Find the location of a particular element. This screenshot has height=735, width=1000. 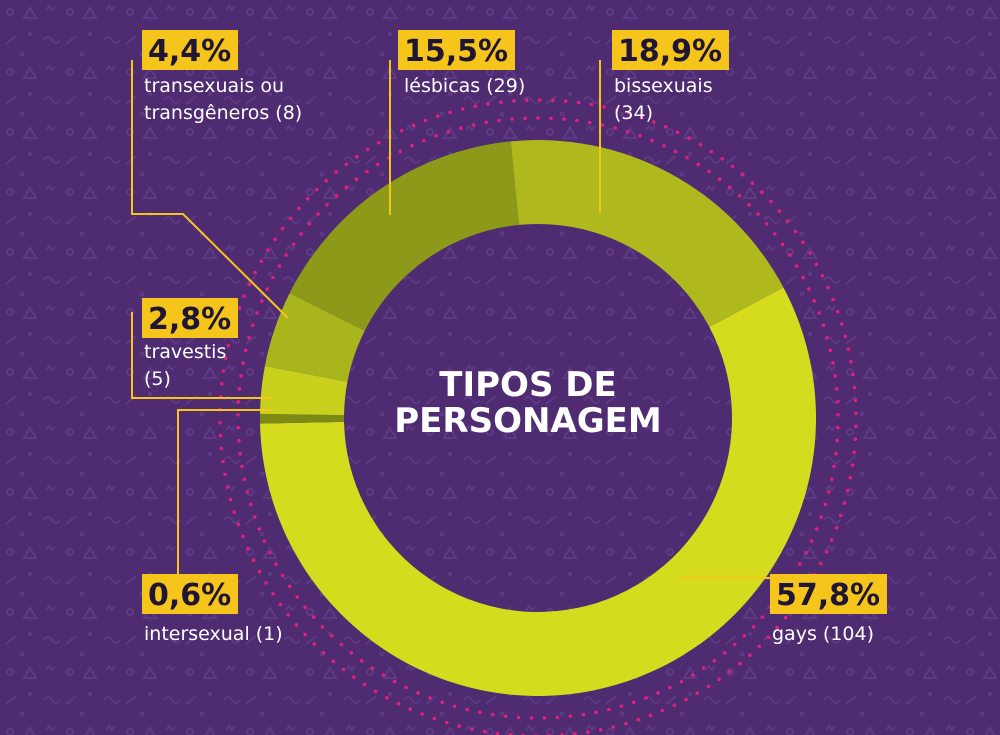

slice-label-trans-line-1: transexuais ou is located at coordinates (214, 86).